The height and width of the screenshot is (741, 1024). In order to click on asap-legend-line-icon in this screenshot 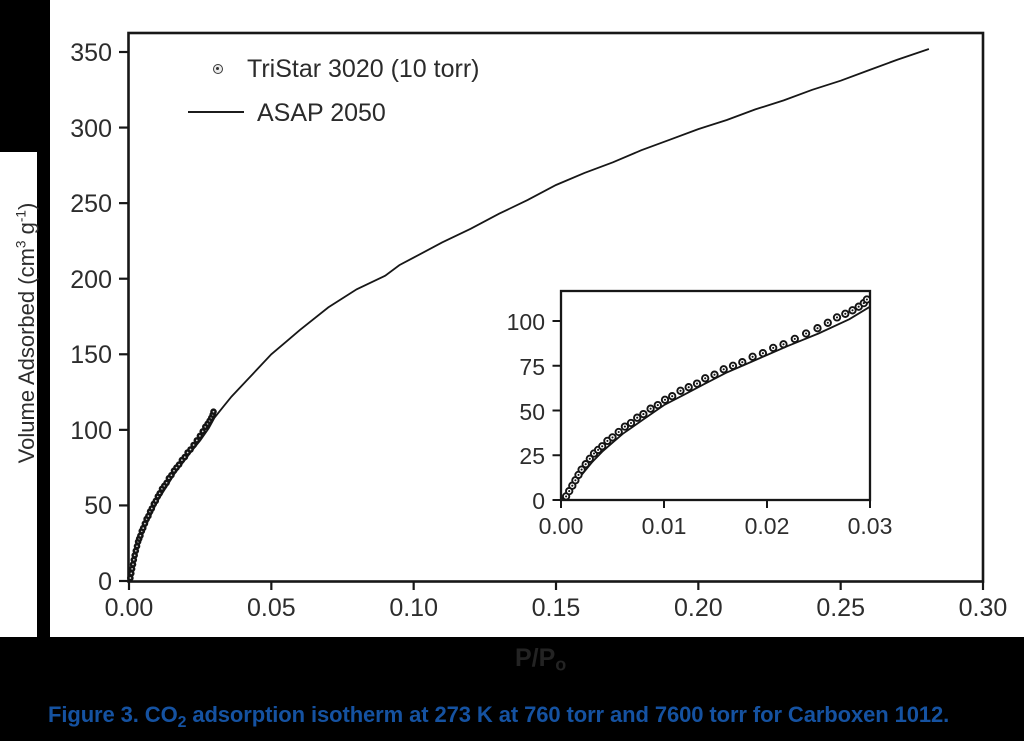, I will do `click(216, 112)`.